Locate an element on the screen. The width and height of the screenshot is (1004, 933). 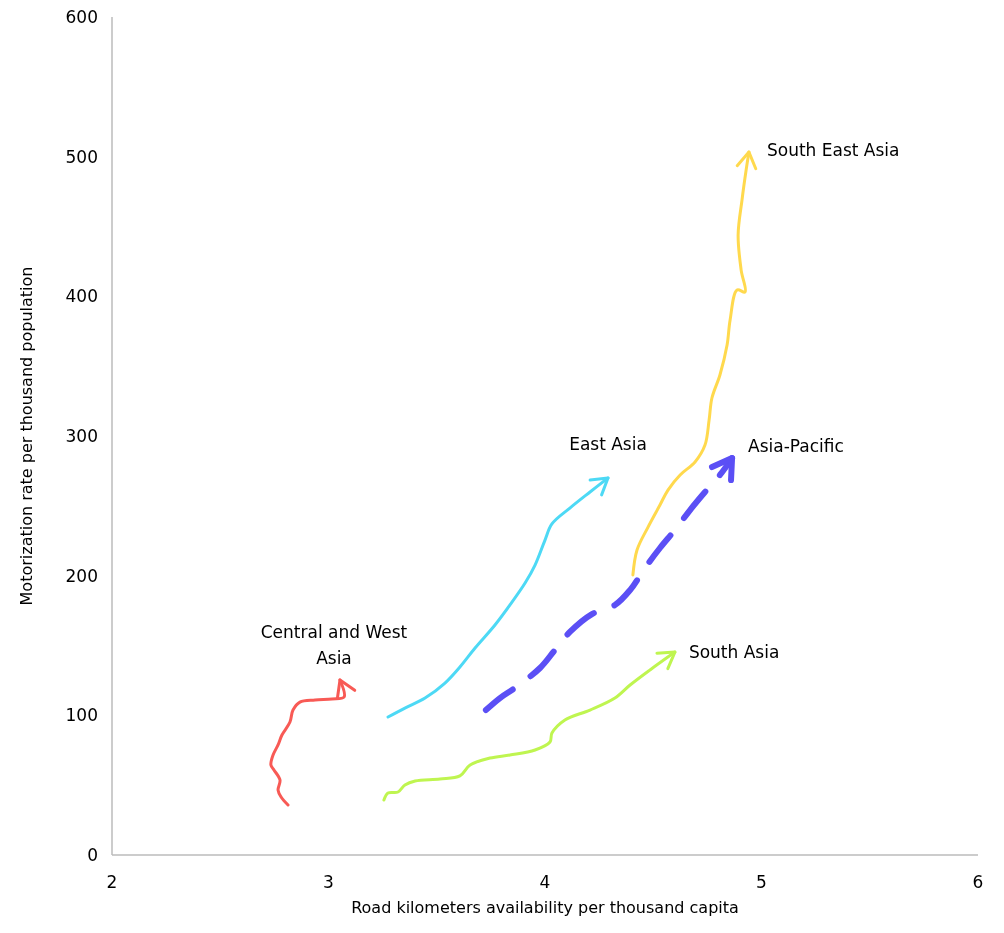
series-label: Asia-Pacific is located at coordinates (796, 446).